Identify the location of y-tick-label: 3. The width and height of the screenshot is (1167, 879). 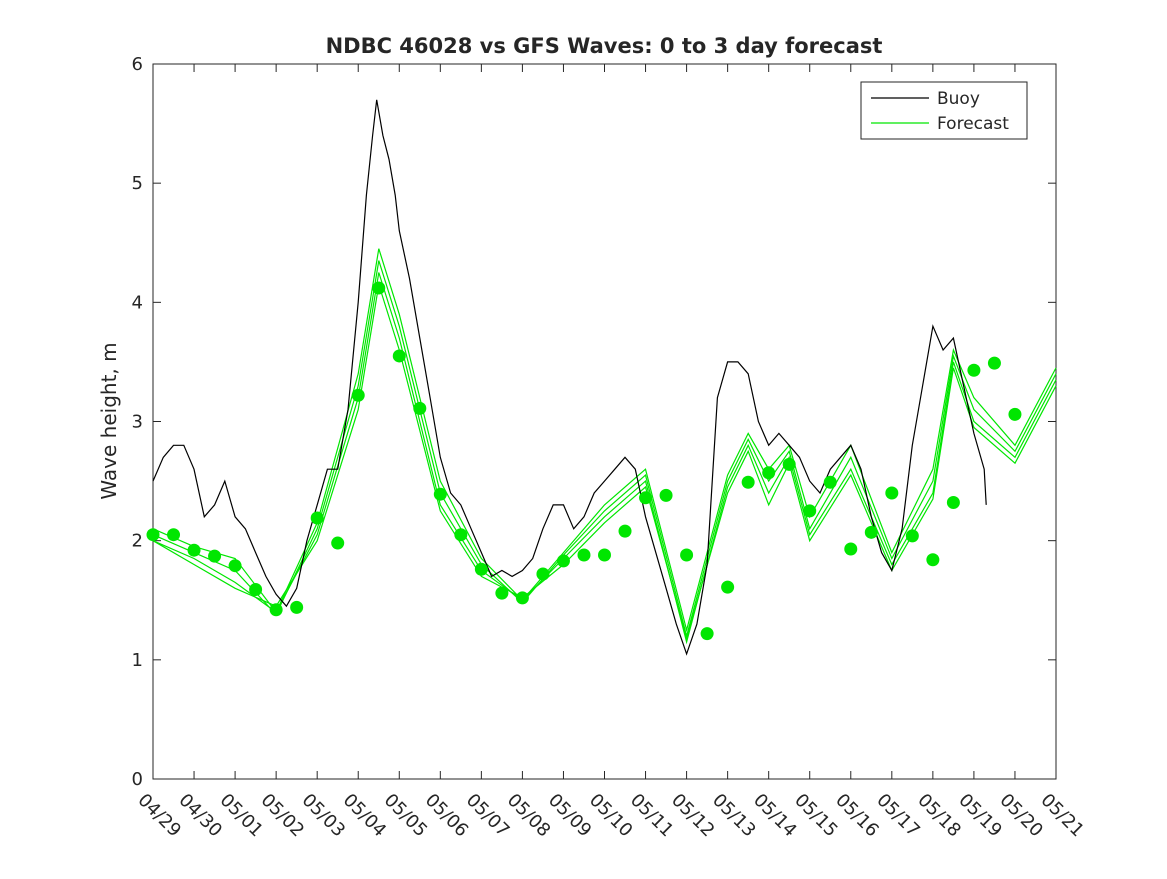
(137, 422).